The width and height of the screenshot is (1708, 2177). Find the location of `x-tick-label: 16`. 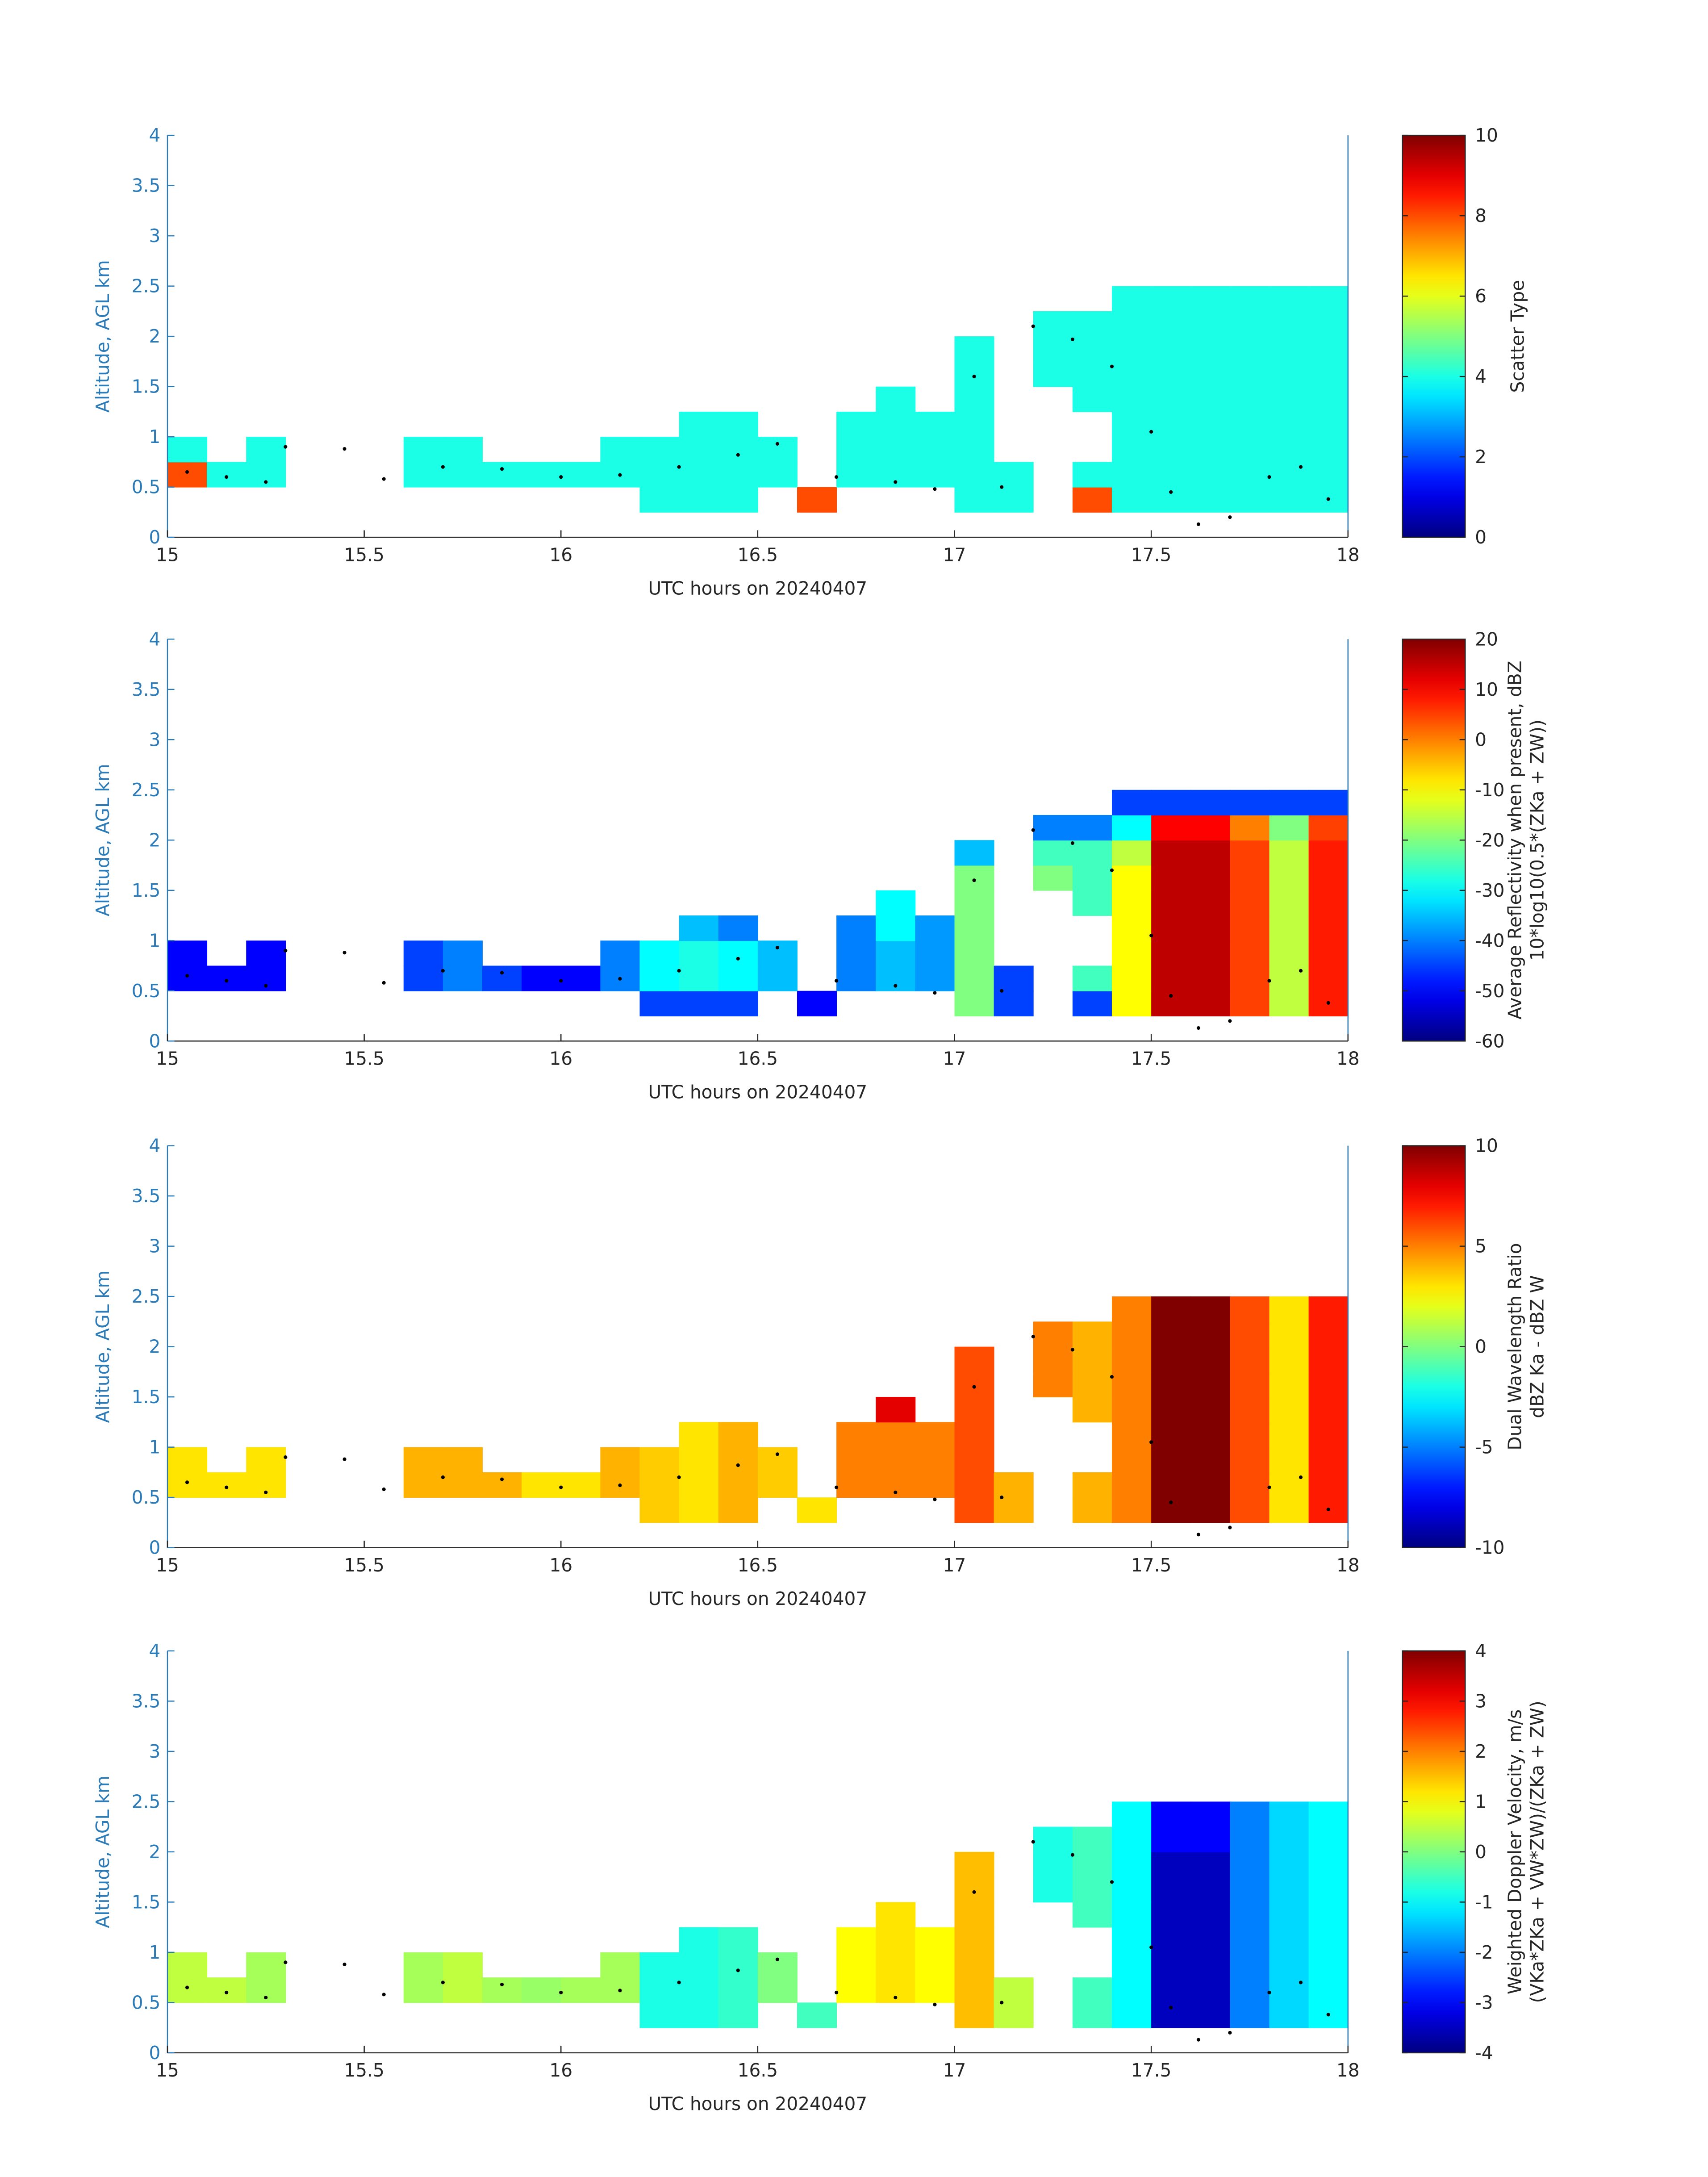

x-tick-label: 16 is located at coordinates (560, 2070).